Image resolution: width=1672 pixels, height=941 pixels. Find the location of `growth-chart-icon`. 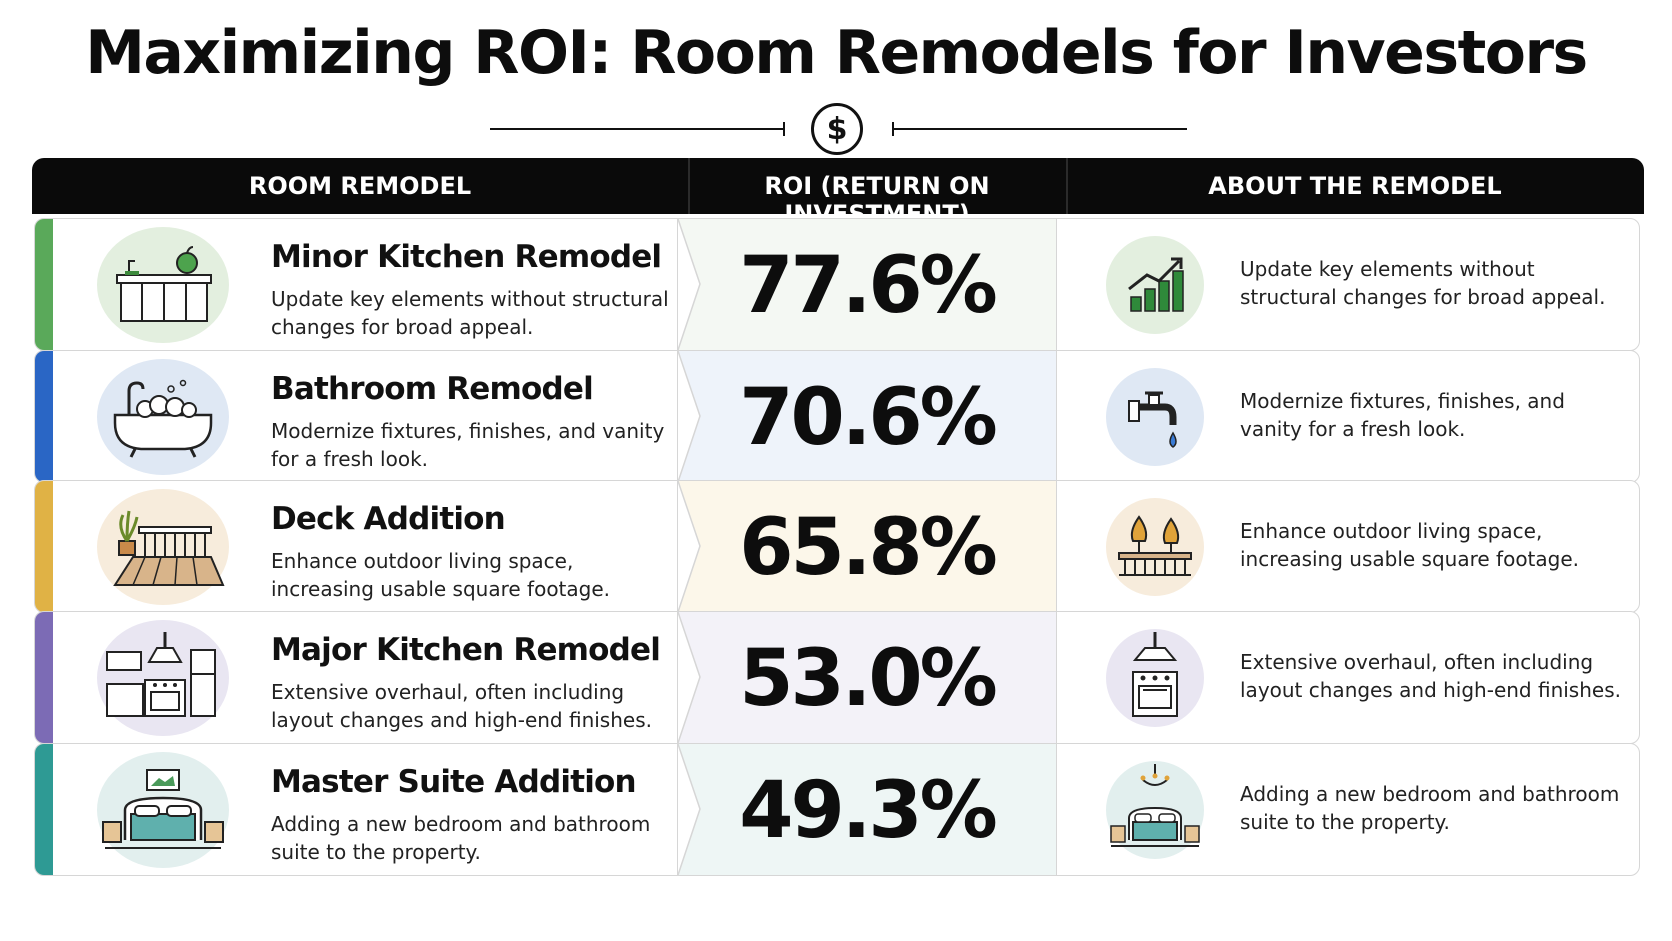

growth-chart-icon is located at coordinates (1155, 285).